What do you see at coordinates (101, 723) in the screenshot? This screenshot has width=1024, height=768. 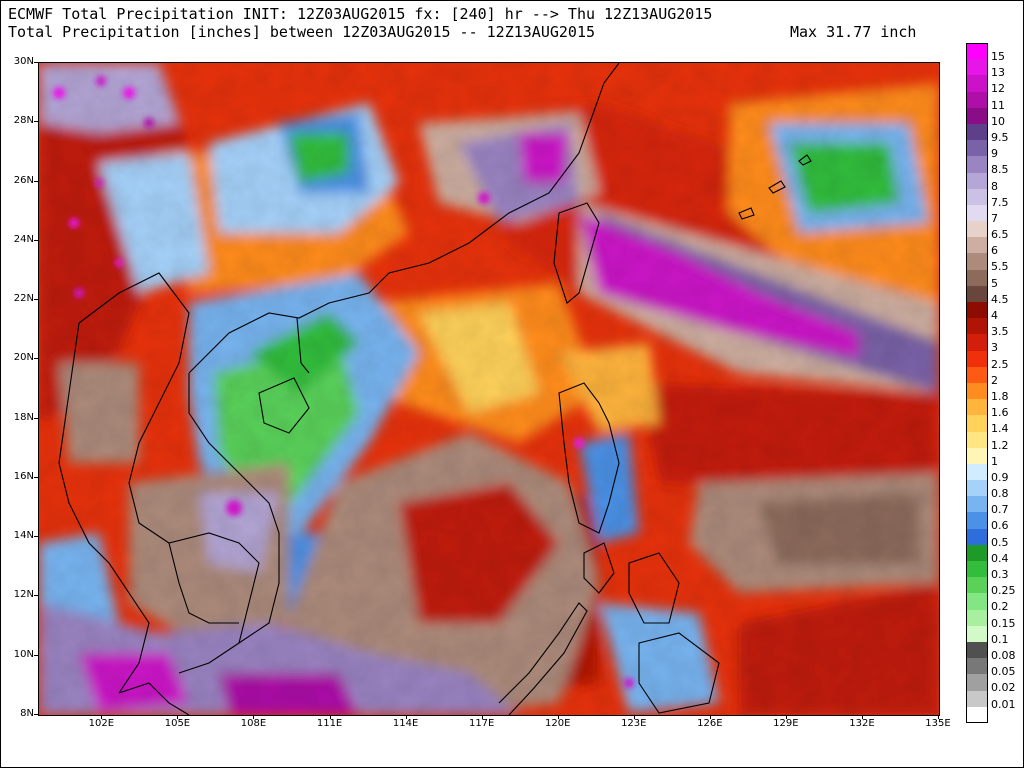 I see `lon-label: 102E` at bounding box center [101, 723].